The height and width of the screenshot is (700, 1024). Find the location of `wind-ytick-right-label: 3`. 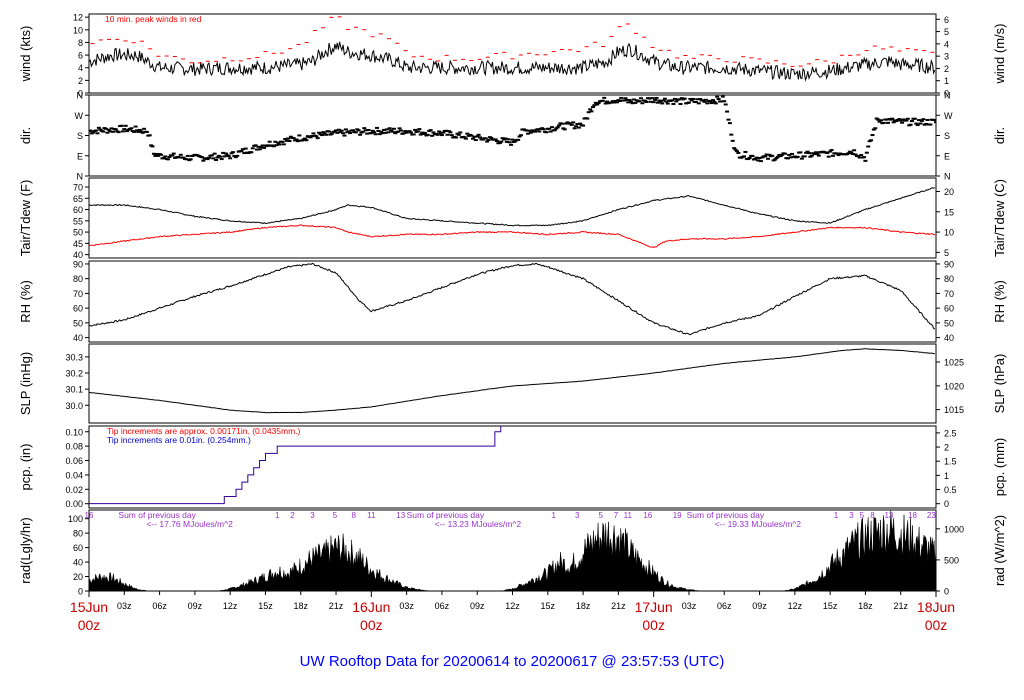

wind-ytick-right-label: 3 is located at coordinates (946, 57).